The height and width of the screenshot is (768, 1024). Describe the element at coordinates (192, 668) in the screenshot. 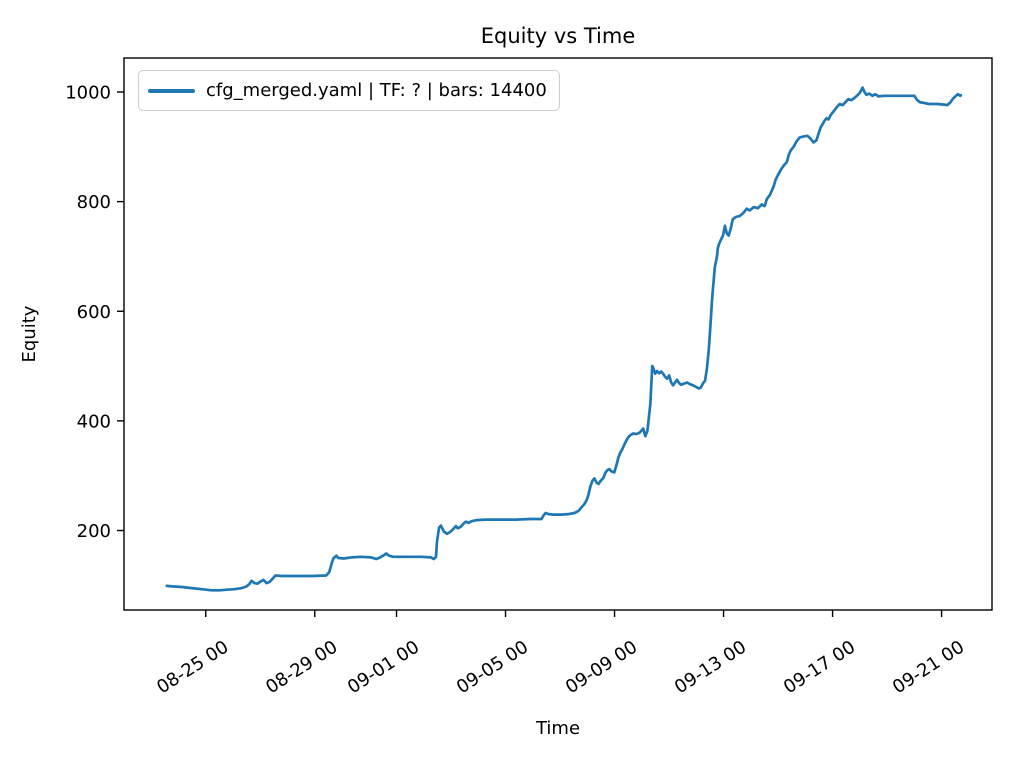

I see `x-tick-label: 08-25 00` at that location.